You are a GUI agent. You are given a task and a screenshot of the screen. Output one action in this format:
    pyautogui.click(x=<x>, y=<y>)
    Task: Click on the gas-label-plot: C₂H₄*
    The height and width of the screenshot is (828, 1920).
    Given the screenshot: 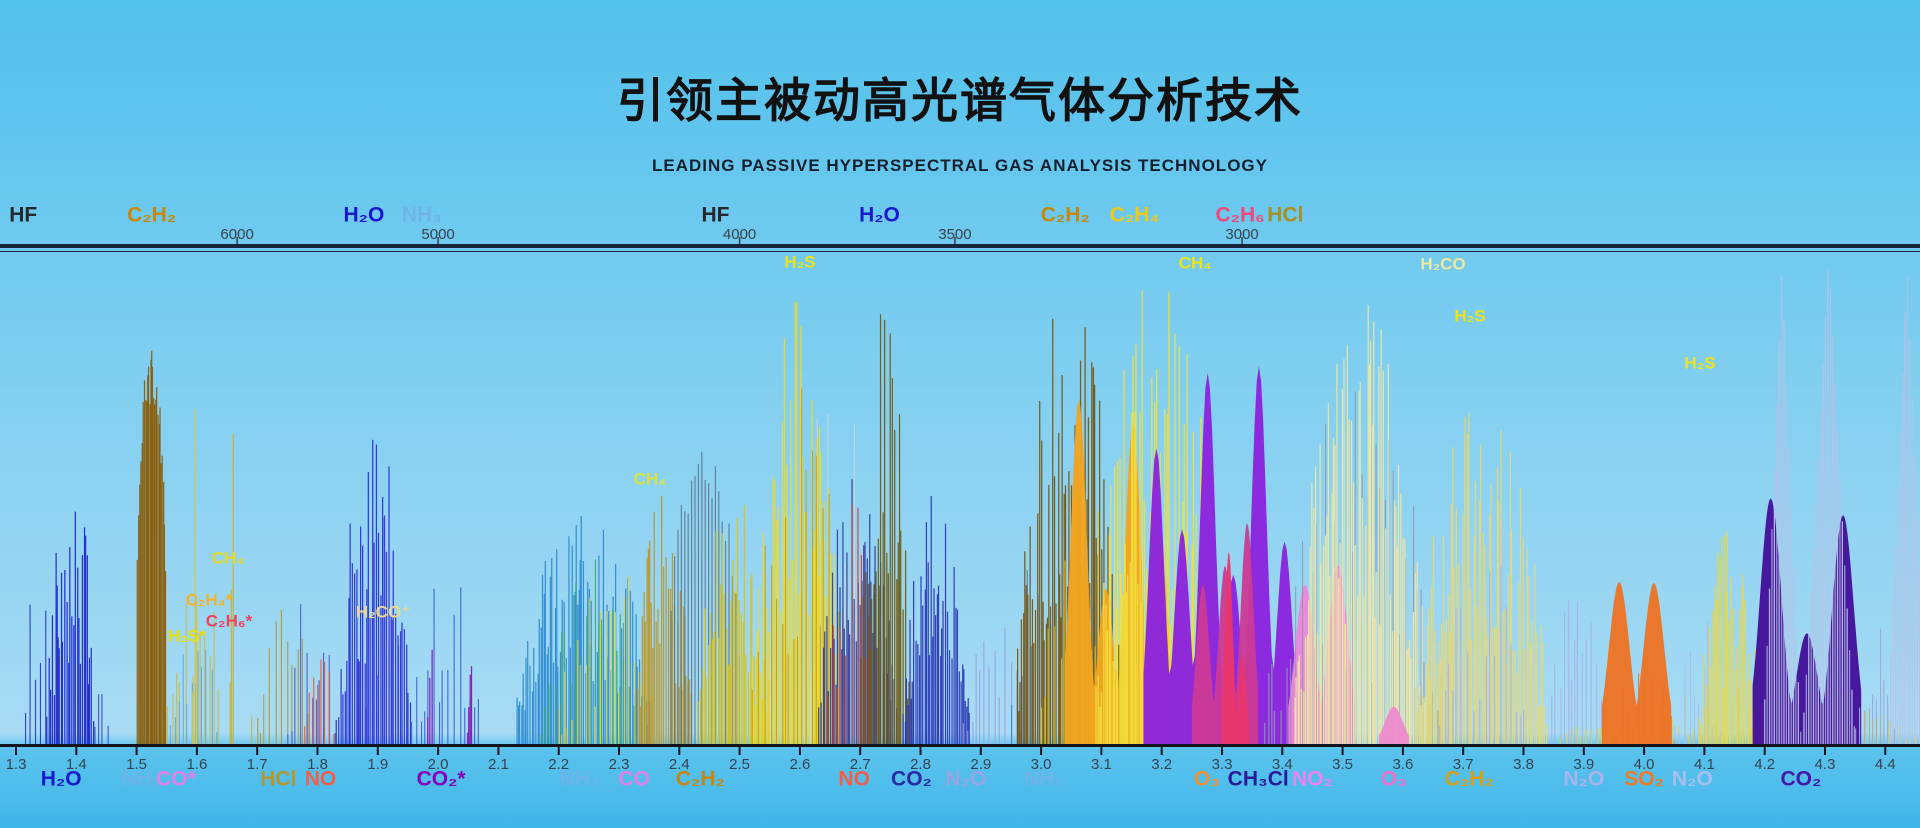 What is the action you would take?
    pyautogui.click(x=209, y=600)
    